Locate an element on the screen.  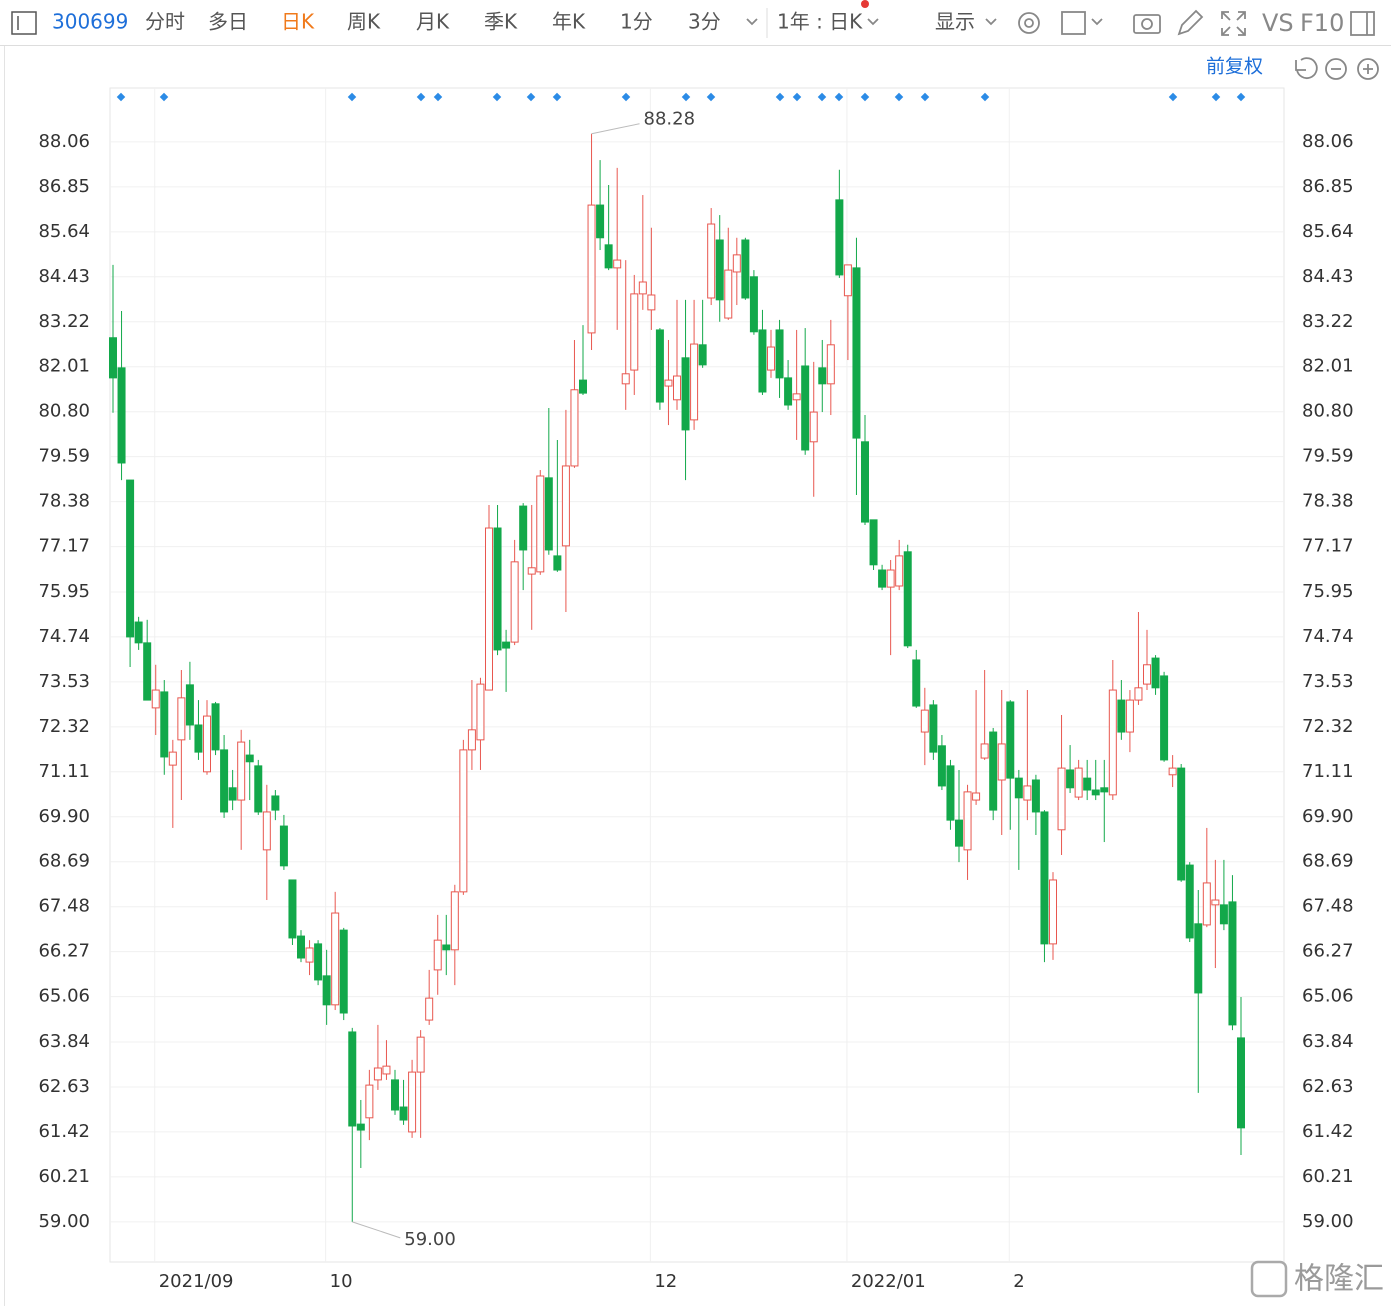
adjust-button: 前复权 is located at coordinates (1234, 67).